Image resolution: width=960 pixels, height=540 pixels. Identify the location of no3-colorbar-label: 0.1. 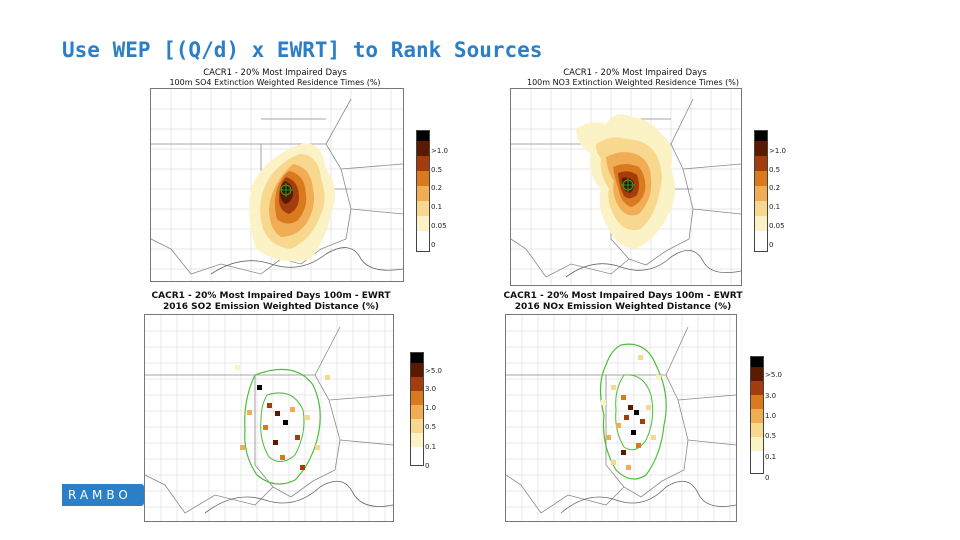
(775, 207).